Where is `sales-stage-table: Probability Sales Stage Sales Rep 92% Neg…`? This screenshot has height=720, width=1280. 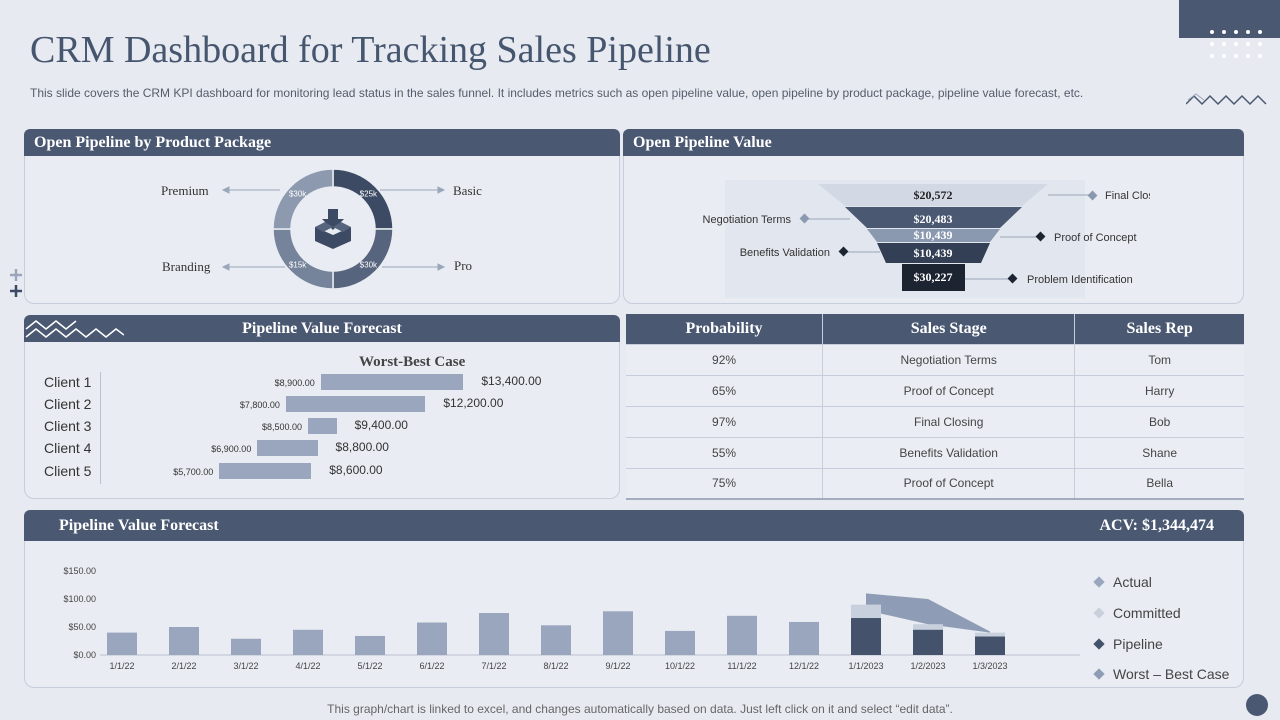 sales-stage-table: Probability Sales Stage Sales Rep 92% Neg… is located at coordinates (935, 407).